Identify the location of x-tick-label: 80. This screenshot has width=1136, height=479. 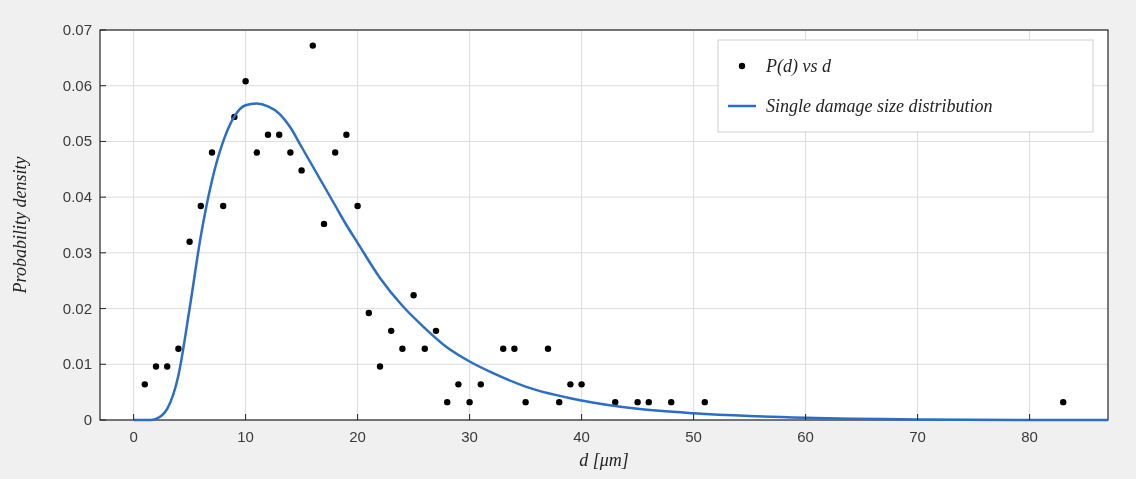
(1029, 436).